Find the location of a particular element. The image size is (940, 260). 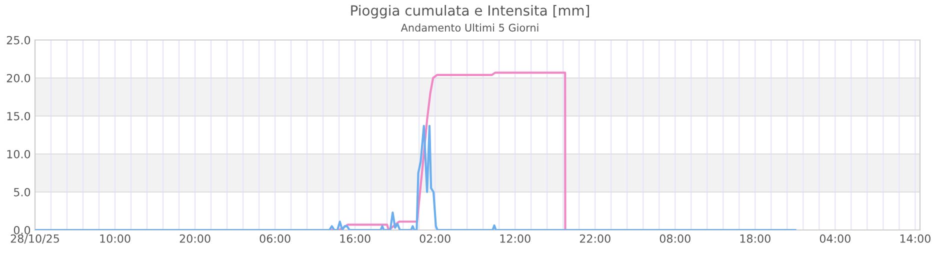

x-tick-label: 16:00 is located at coordinates (355, 238).